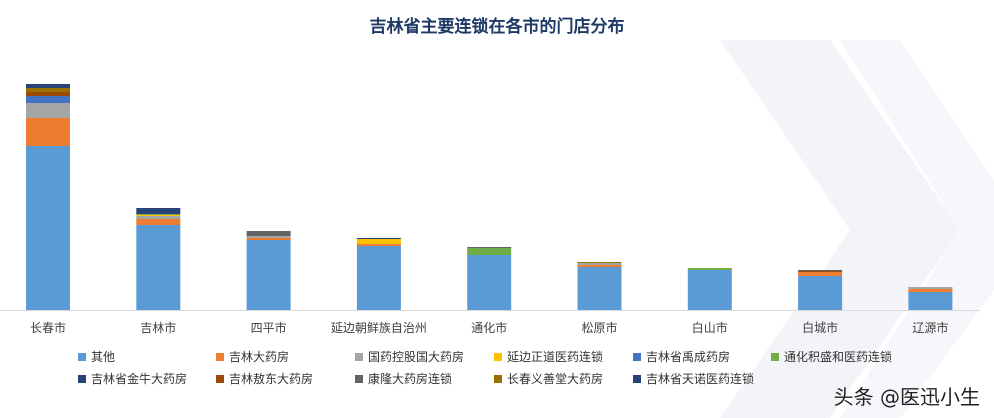 This screenshot has height=418, width=994. I want to click on legend-item: 延边正道医药连锁, so click(548, 356).